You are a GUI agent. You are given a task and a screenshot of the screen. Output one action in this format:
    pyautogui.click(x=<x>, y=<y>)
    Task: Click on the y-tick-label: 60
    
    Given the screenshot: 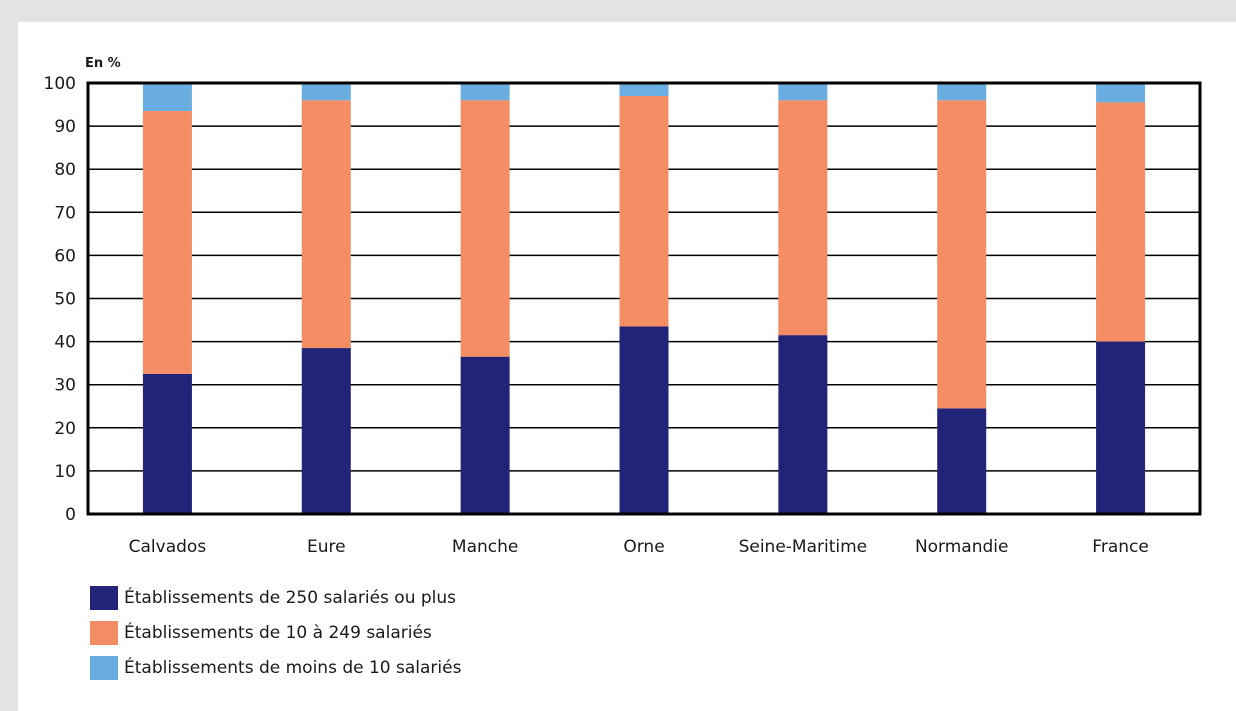 What is the action you would take?
    pyautogui.click(x=65, y=256)
    